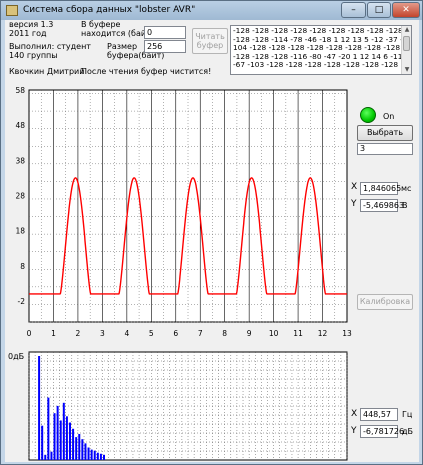 The image size is (423, 465). Describe the element at coordinates (50, 46) in the screenshot. I see `author-label-line1: Выполнил: студент` at that location.